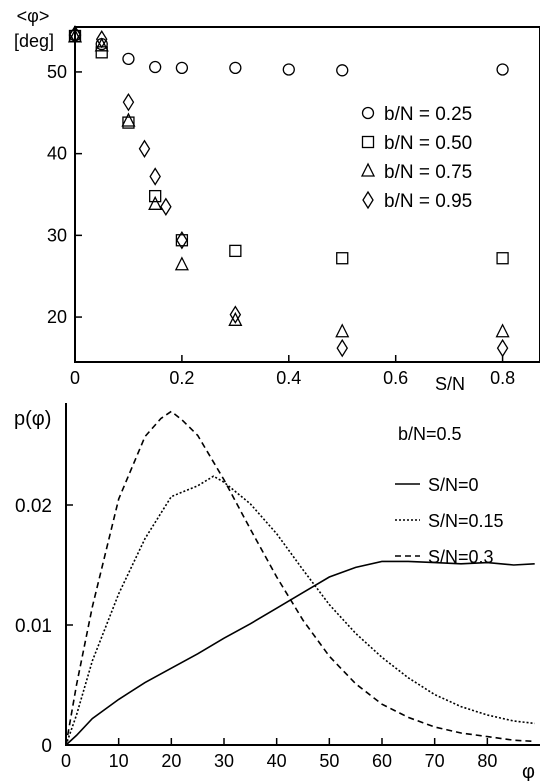 Image resolution: width=540 pixels, height=781 pixels. What do you see at coordinates (46, 746) in the screenshot?
I see `bottom-y-tick-label: 0` at bounding box center [46, 746].